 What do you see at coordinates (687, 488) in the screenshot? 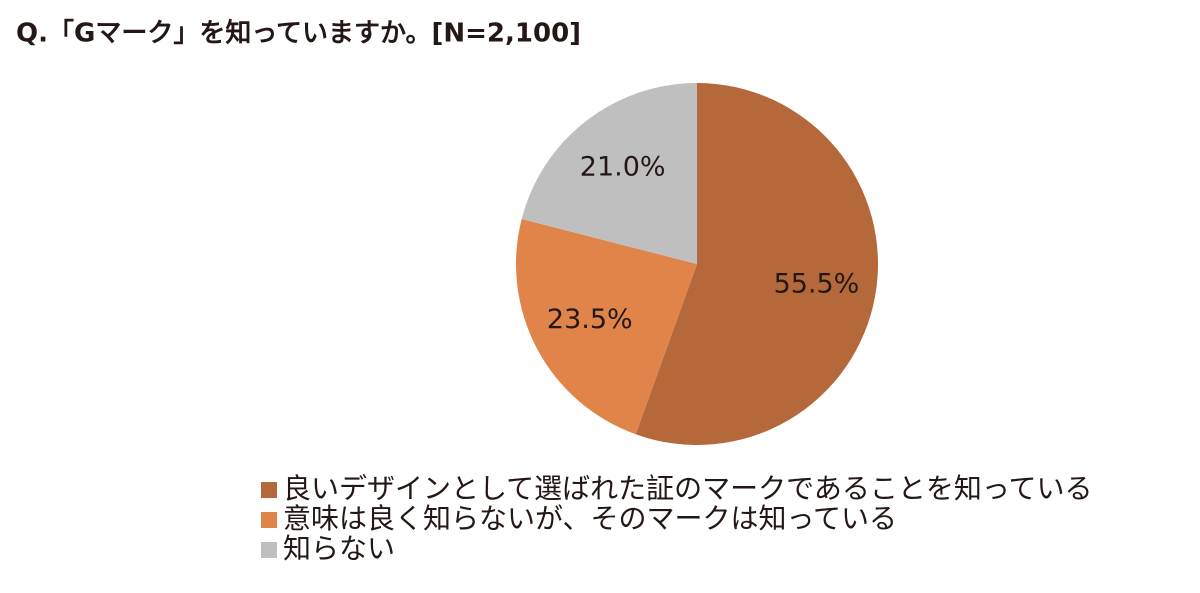
I see `legend-label: 良いデザインとして選ばれた証のマークであることを知っている` at bounding box center [687, 488].